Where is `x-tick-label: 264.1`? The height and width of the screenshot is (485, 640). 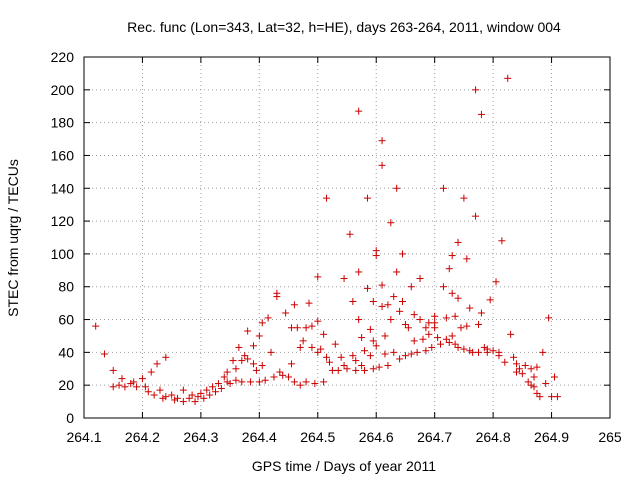
x-tick-label: 264.1 is located at coordinates (83, 437).